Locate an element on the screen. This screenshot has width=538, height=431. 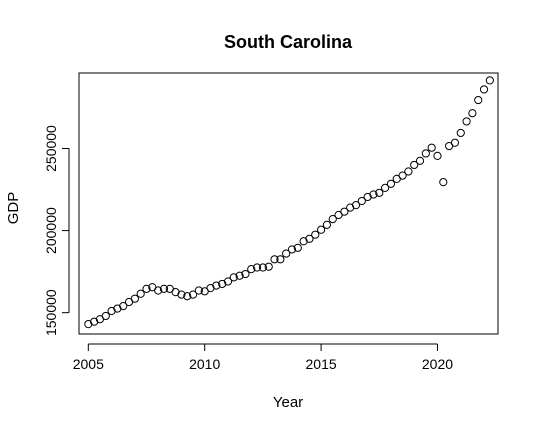
x-tick-label: 2005 is located at coordinates (88, 364).